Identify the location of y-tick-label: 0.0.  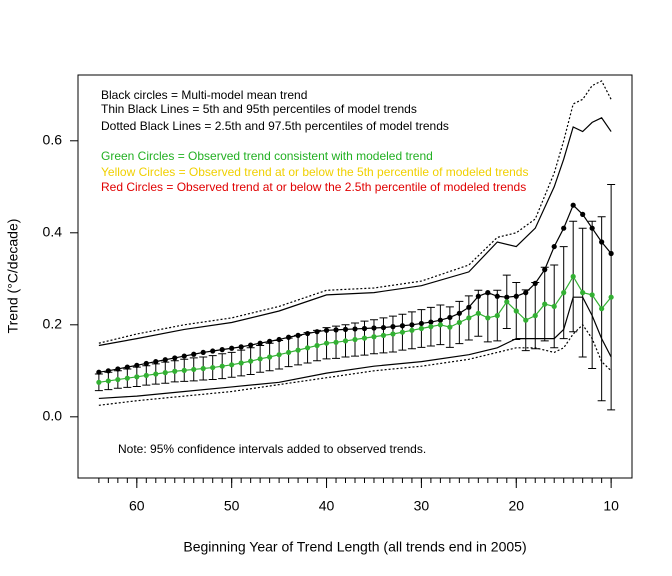
(53, 416).